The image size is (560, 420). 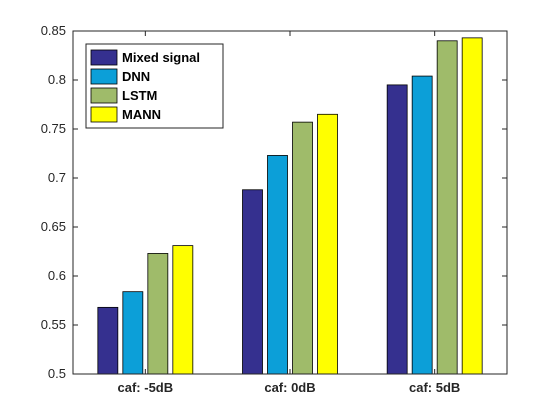 I want to click on y-tick-label: 0.6, so click(x=57, y=275).